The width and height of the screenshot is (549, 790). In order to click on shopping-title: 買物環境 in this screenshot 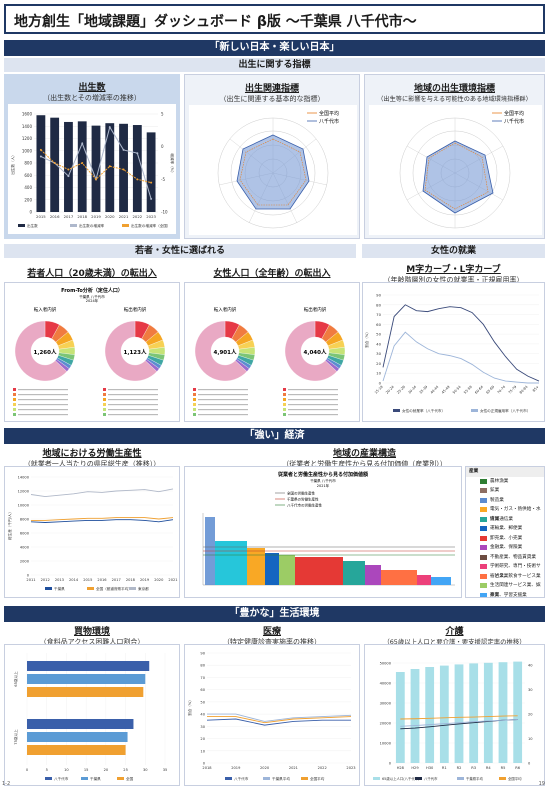, I will do `click(91, 632)`.